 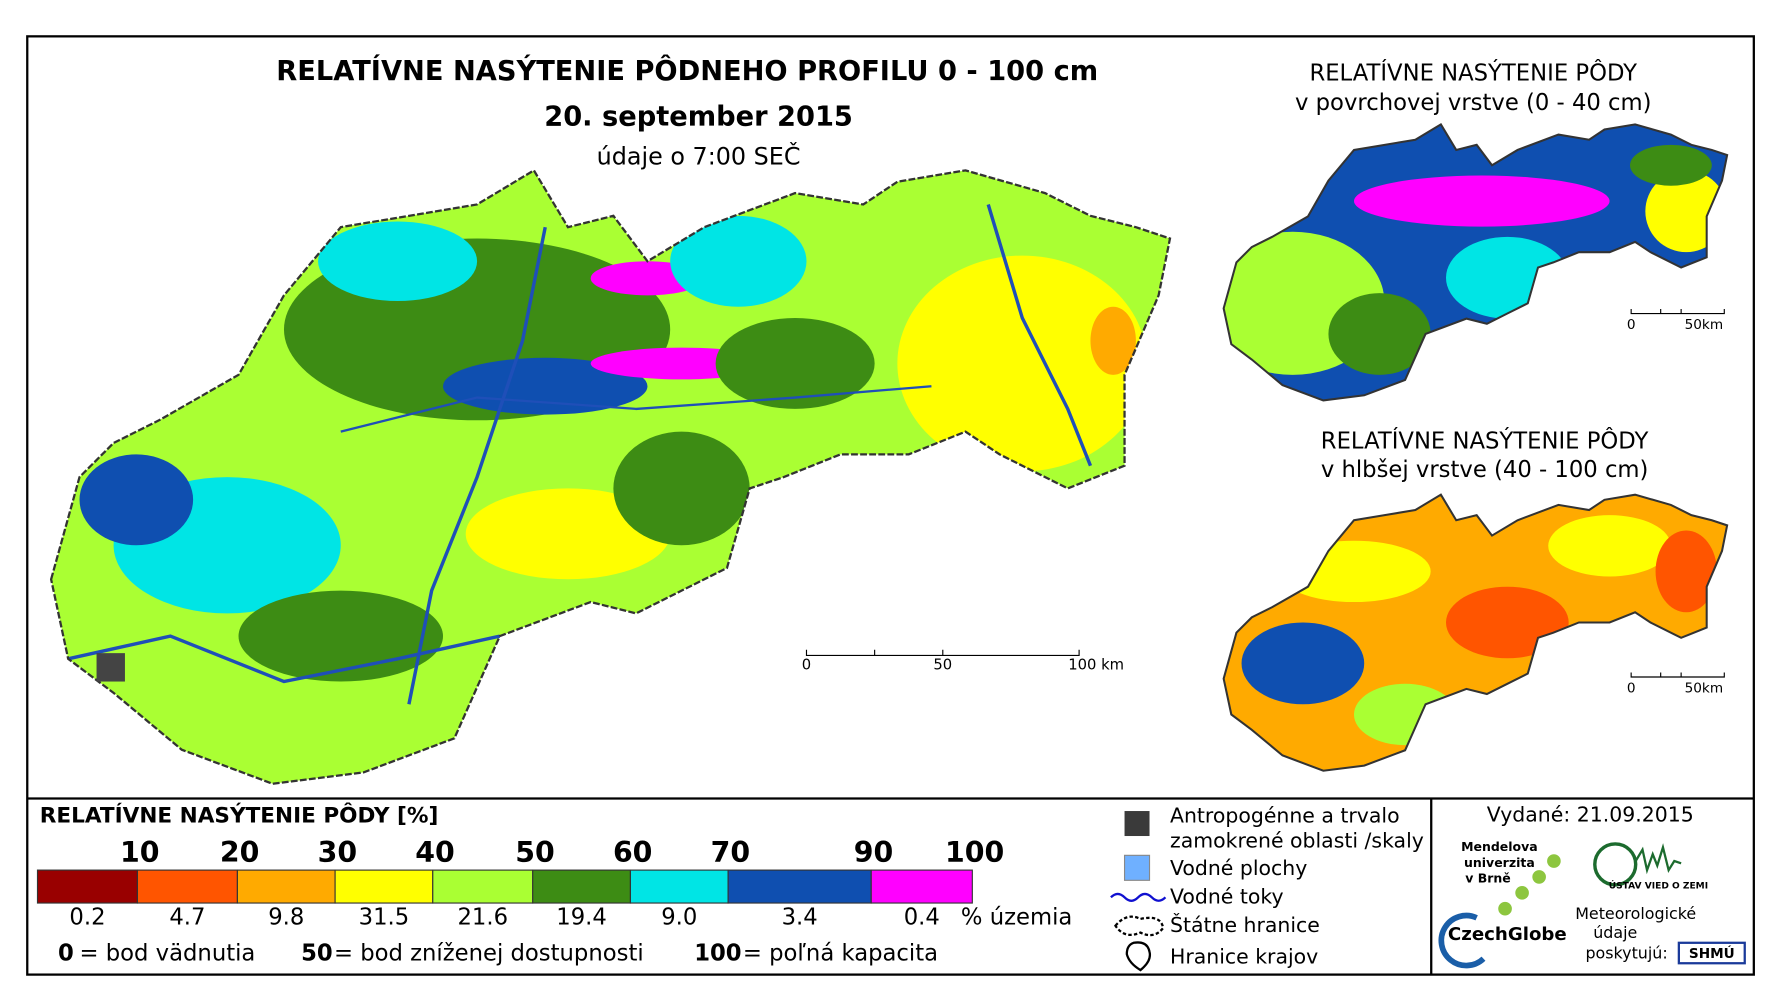 What do you see at coordinates (974, 852) in the screenshot?
I see `class-break: 100` at bounding box center [974, 852].